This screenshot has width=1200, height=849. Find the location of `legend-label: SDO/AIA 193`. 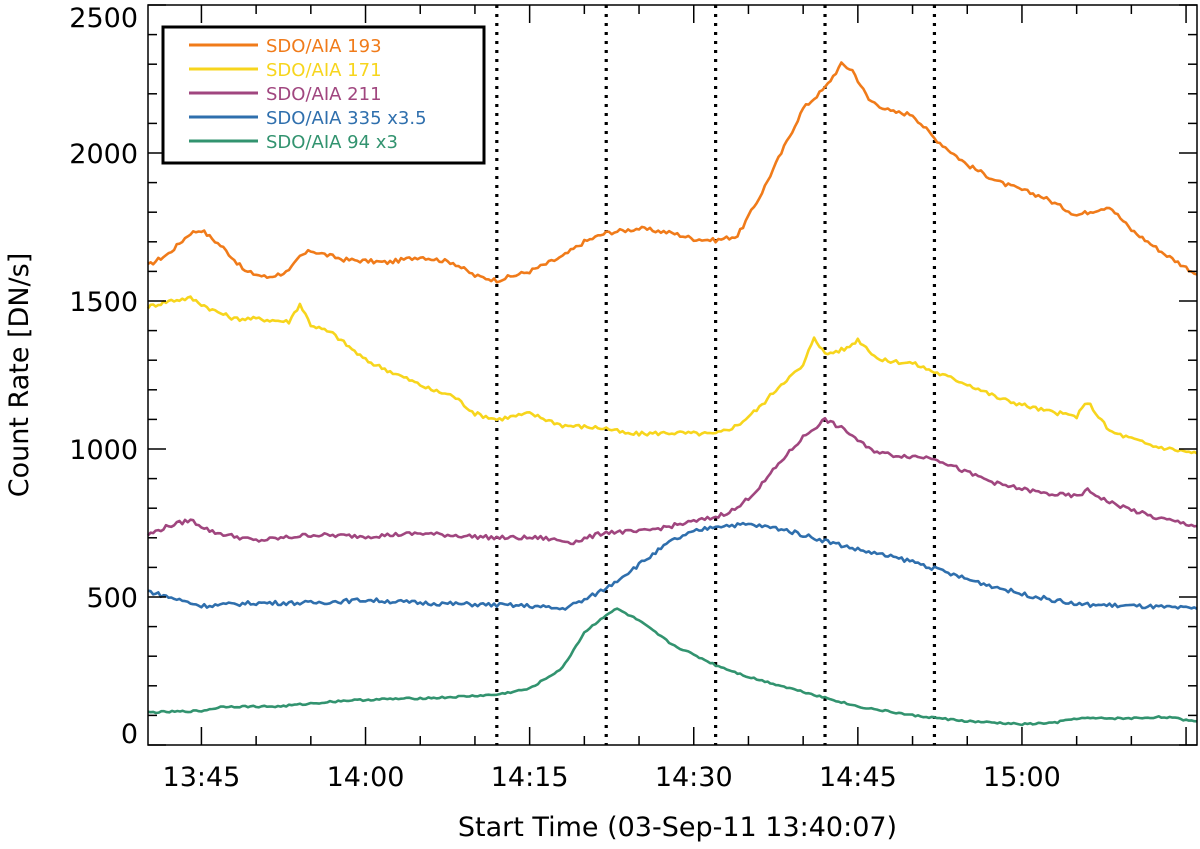

legend-label: SDO/AIA 193 is located at coordinates (324, 46).